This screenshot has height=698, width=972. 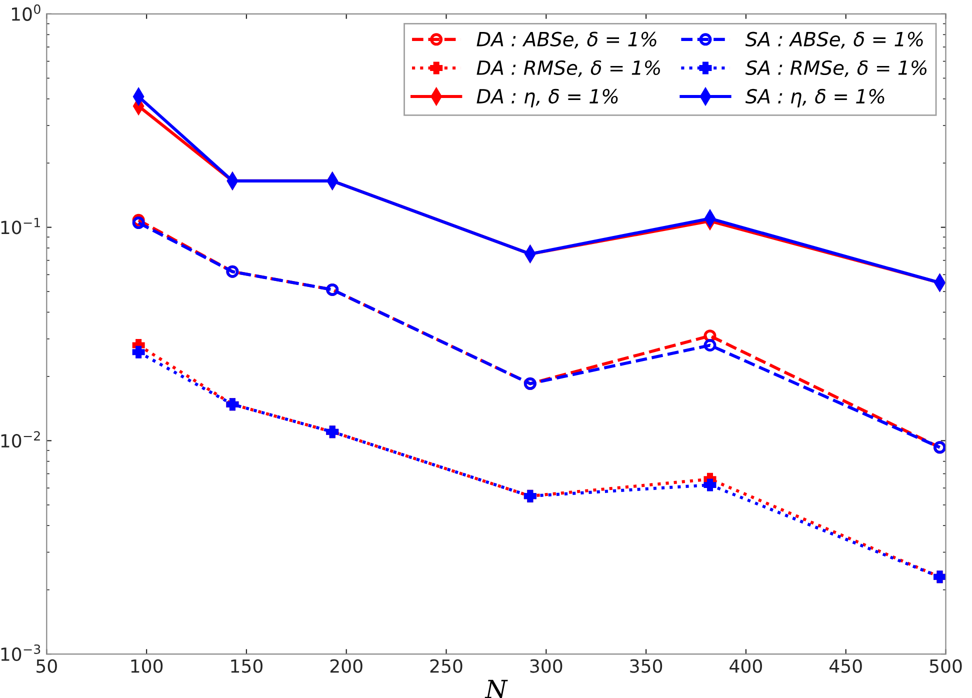 I want to click on y-tick-label: 10$^{−1}$, so click(x=20, y=226).